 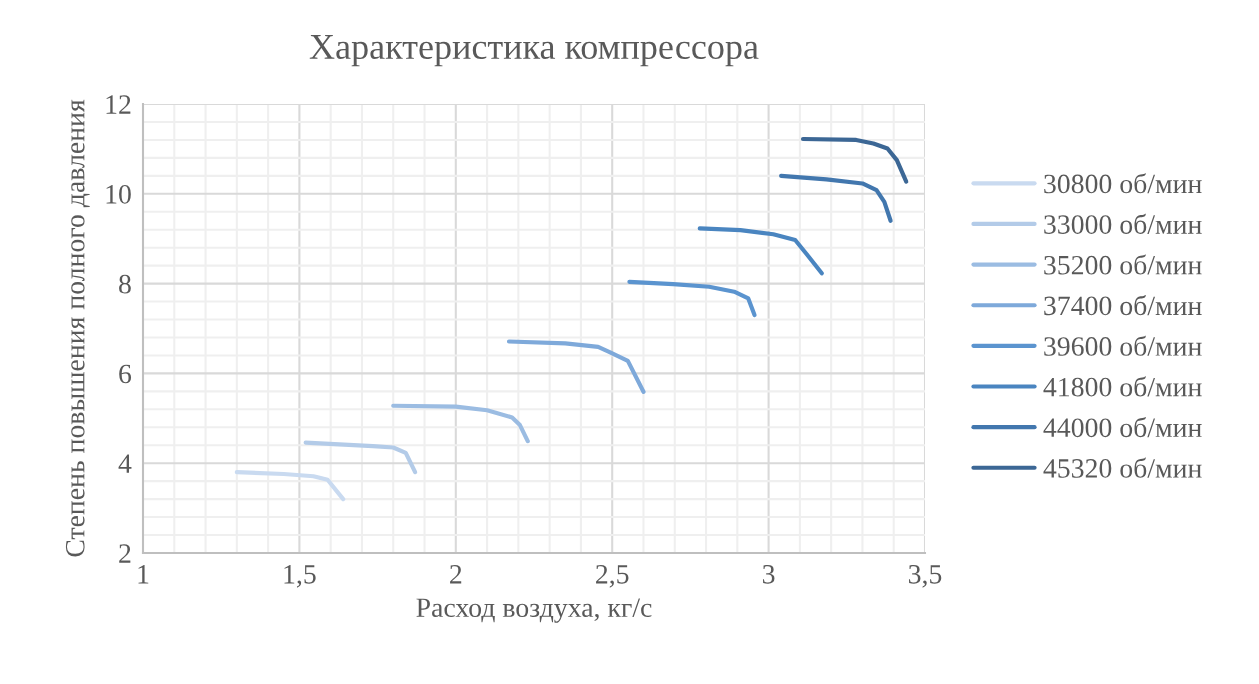 What do you see at coordinates (534, 610) in the screenshot?
I see `x-axis-title: Расход воздуха, кг/с` at bounding box center [534, 610].